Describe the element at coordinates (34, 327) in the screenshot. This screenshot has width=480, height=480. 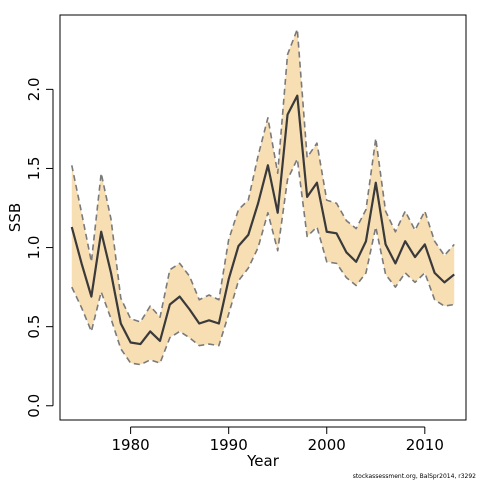
I see `y-tick-label: 0.5` at that location.